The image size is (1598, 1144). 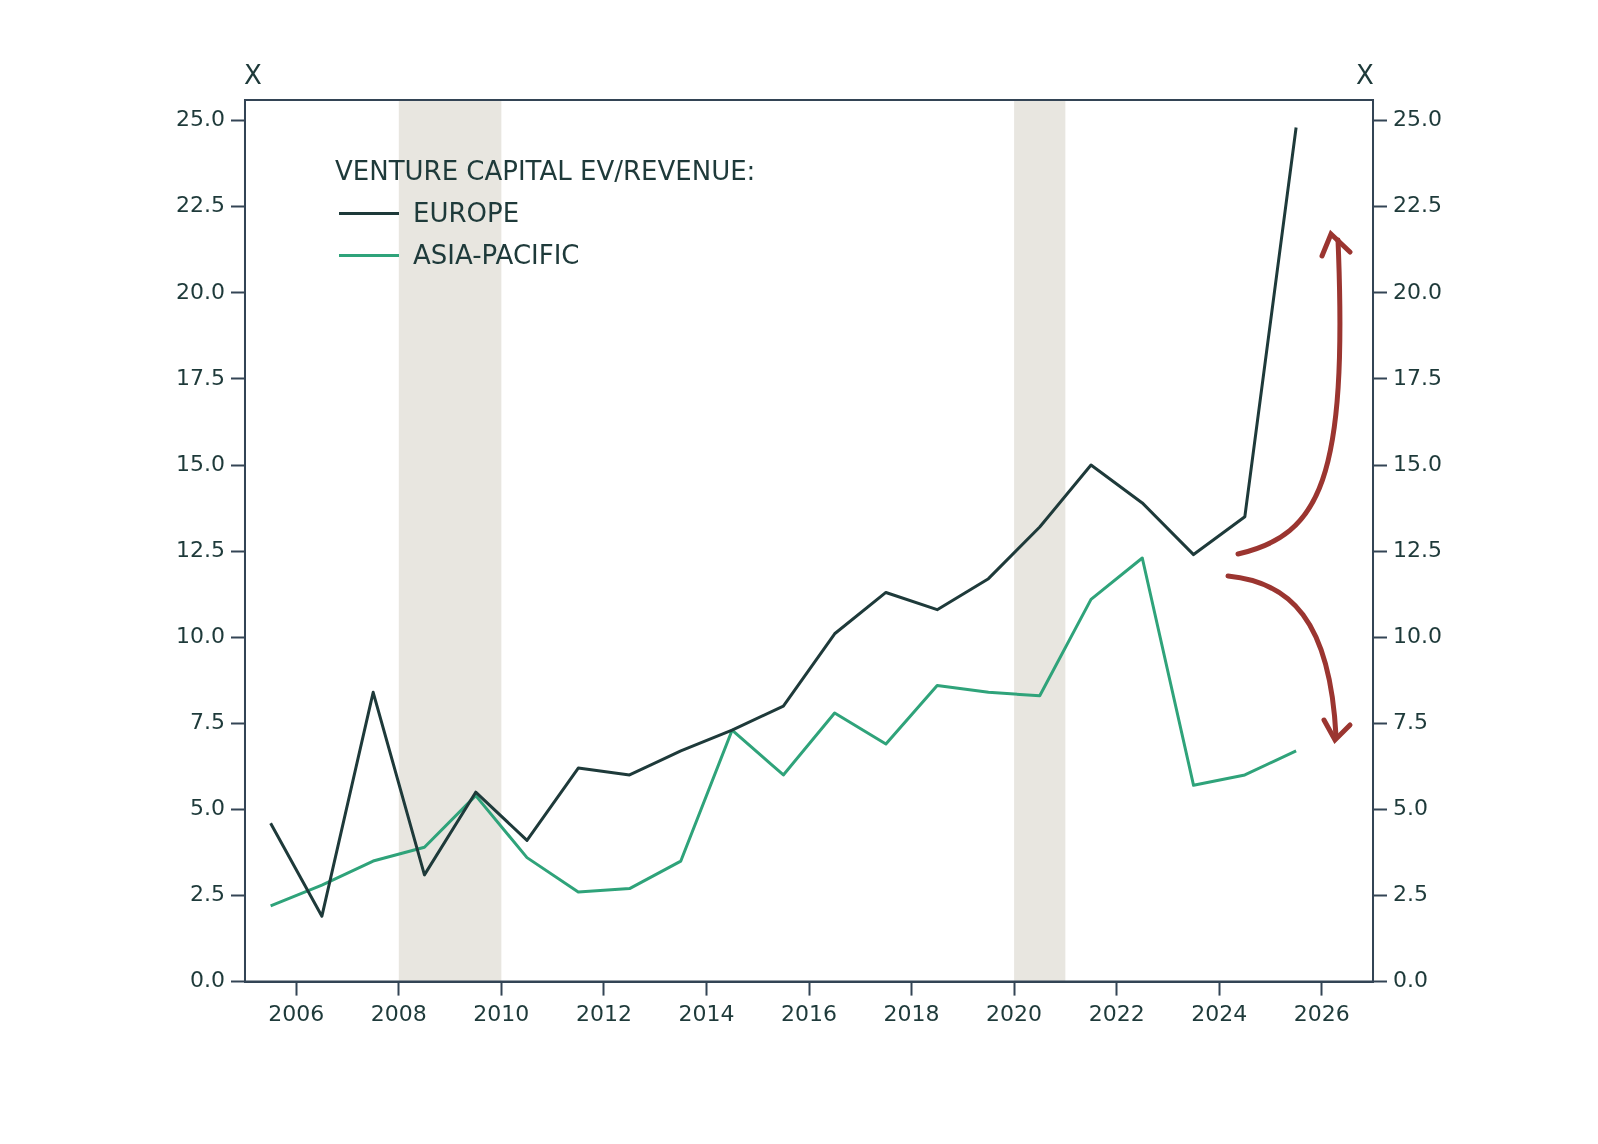 I want to click on legend-label: ASIA-PACIFIC, so click(x=496, y=255).